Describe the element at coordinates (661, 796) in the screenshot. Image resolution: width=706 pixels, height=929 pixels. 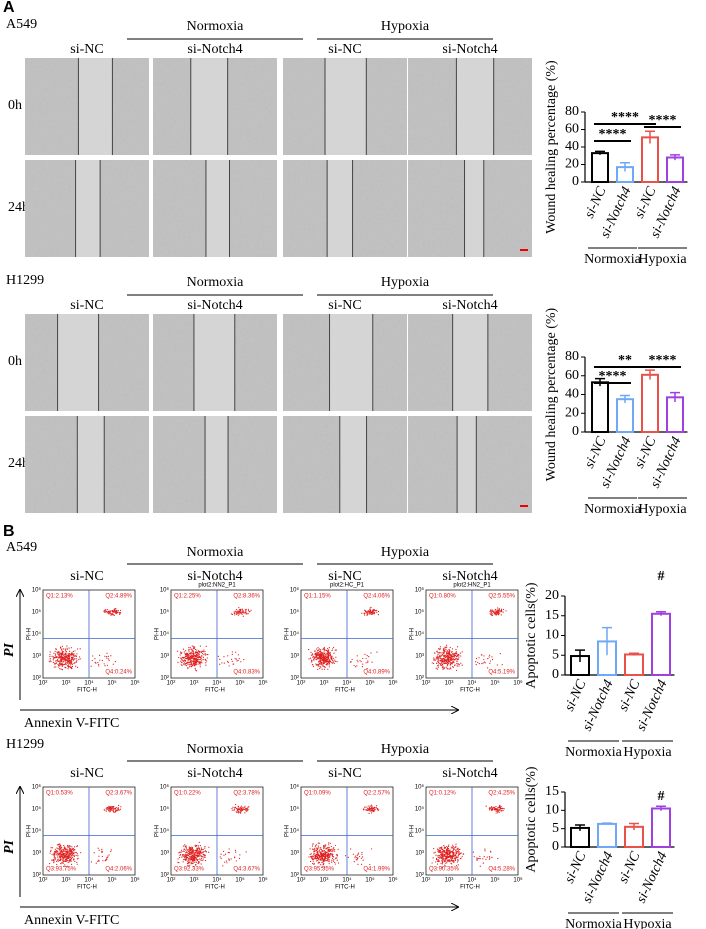
I see `significance-label: #` at that location.